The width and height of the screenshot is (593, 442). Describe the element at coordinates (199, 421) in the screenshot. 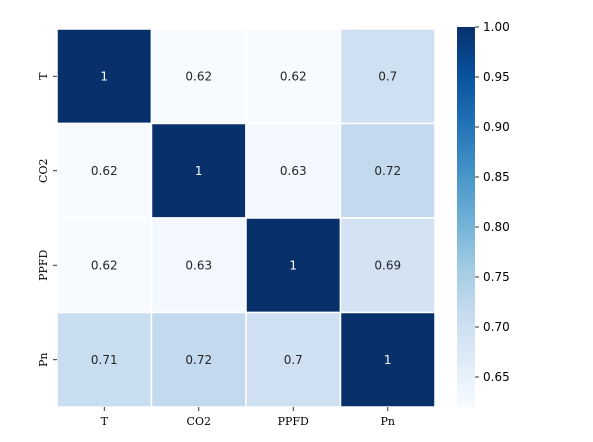

I see `x-tick-label: CO2` at that location.